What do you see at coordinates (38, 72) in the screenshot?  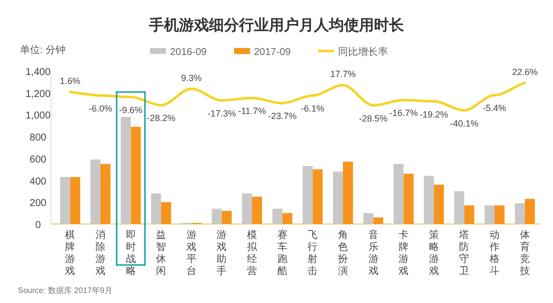 I see `y-tick-label: 1,400` at bounding box center [38, 72].